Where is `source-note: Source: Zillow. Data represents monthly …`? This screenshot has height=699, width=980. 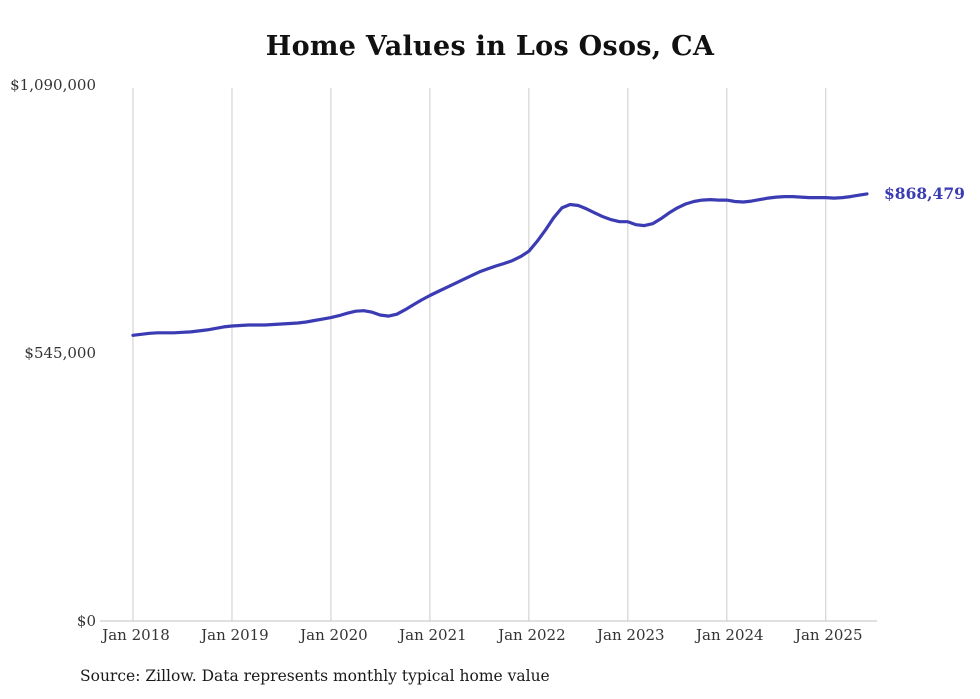 source-note: Source: Zillow. Data represents monthly … is located at coordinates (315, 676).